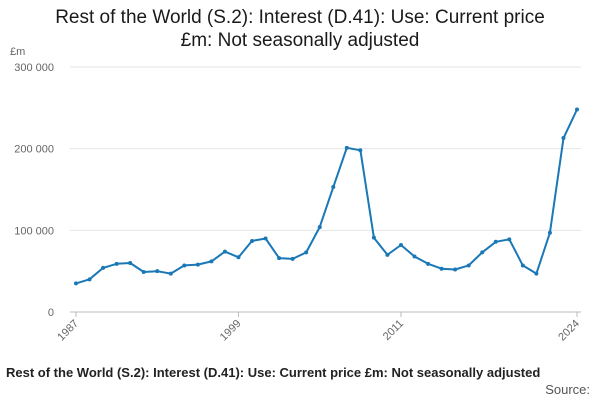  I want to click on x-tick-label: 1987, so click(68, 331).